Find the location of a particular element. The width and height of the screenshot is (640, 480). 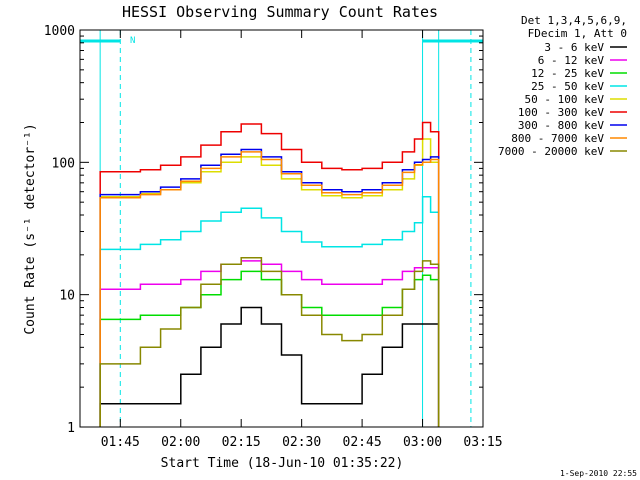

x-tick-label-2: 02:15 is located at coordinates (241, 442).